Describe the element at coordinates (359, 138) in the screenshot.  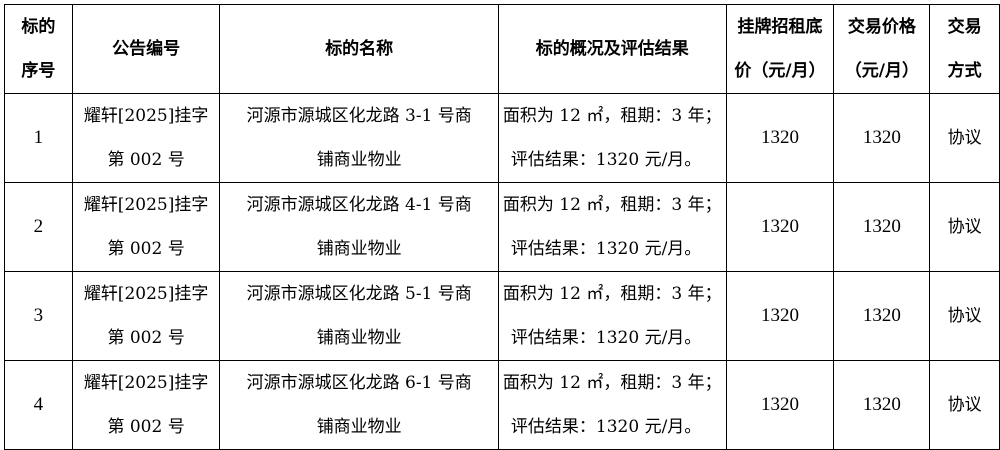
I see `cell-name: 河源市源城区化龙路 3-1 号商 铺商业物业` at that location.